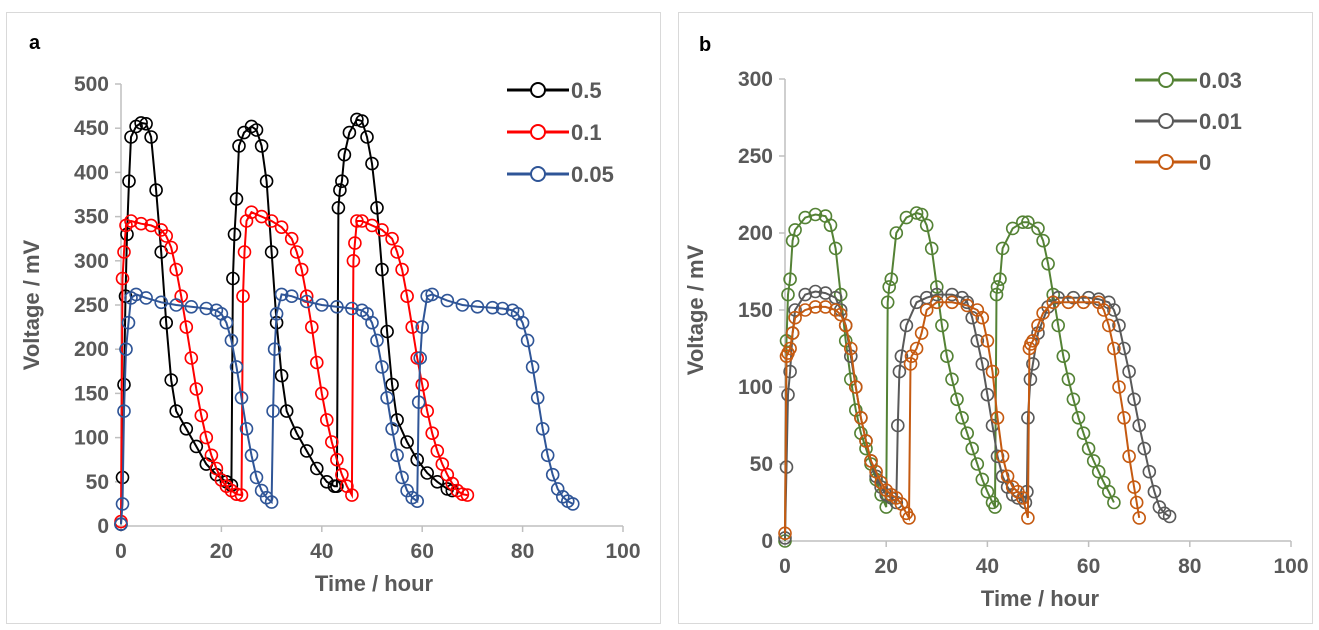 Image resolution: width=1319 pixels, height=630 pixels. What do you see at coordinates (755, 310) in the screenshot?
I see `y-tick-label: 150` at bounding box center [755, 310].